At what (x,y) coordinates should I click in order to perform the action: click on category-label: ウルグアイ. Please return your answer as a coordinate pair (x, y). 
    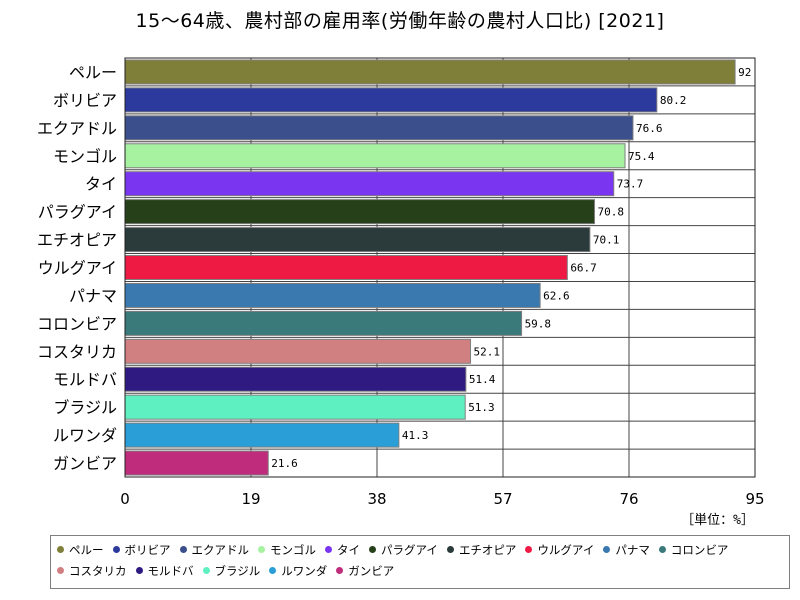
    Looking at the image, I should click on (77, 268).